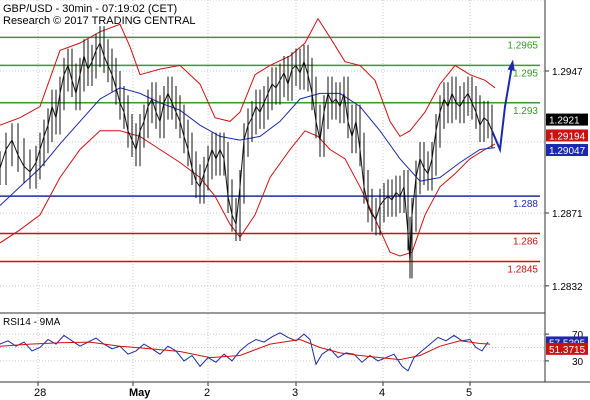 This screenshot has width=590, height=400. What do you see at coordinates (253, 390) in the screenshot?
I see `time-axis-ticks: 28 May 2 3 4 5` at bounding box center [253, 390].